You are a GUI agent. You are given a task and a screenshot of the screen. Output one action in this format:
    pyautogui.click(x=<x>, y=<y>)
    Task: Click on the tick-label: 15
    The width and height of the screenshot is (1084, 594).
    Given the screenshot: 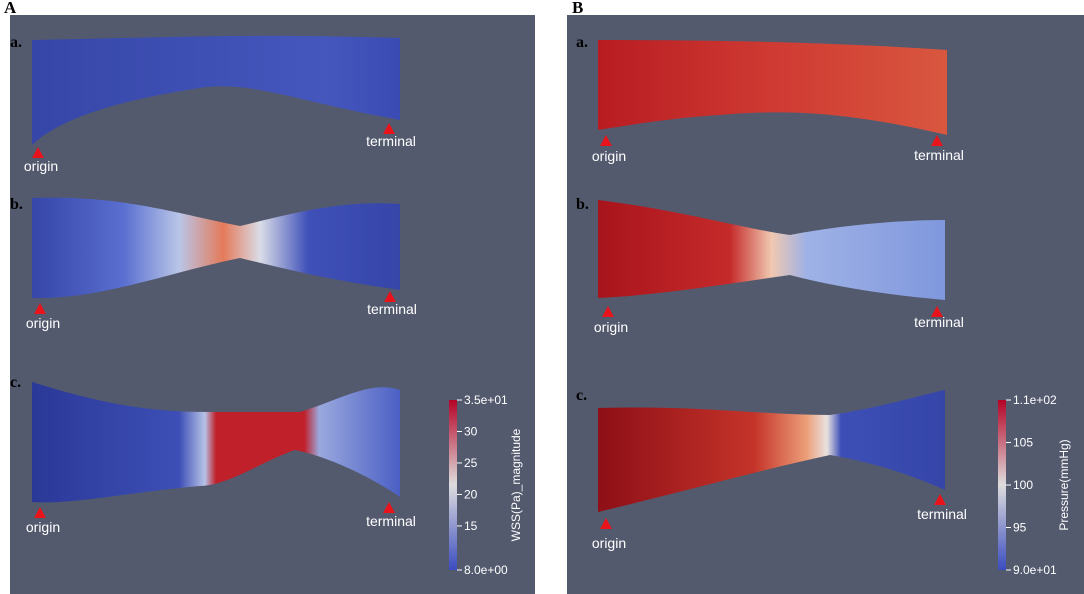 What is the action you would take?
    pyautogui.click(x=471, y=526)
    